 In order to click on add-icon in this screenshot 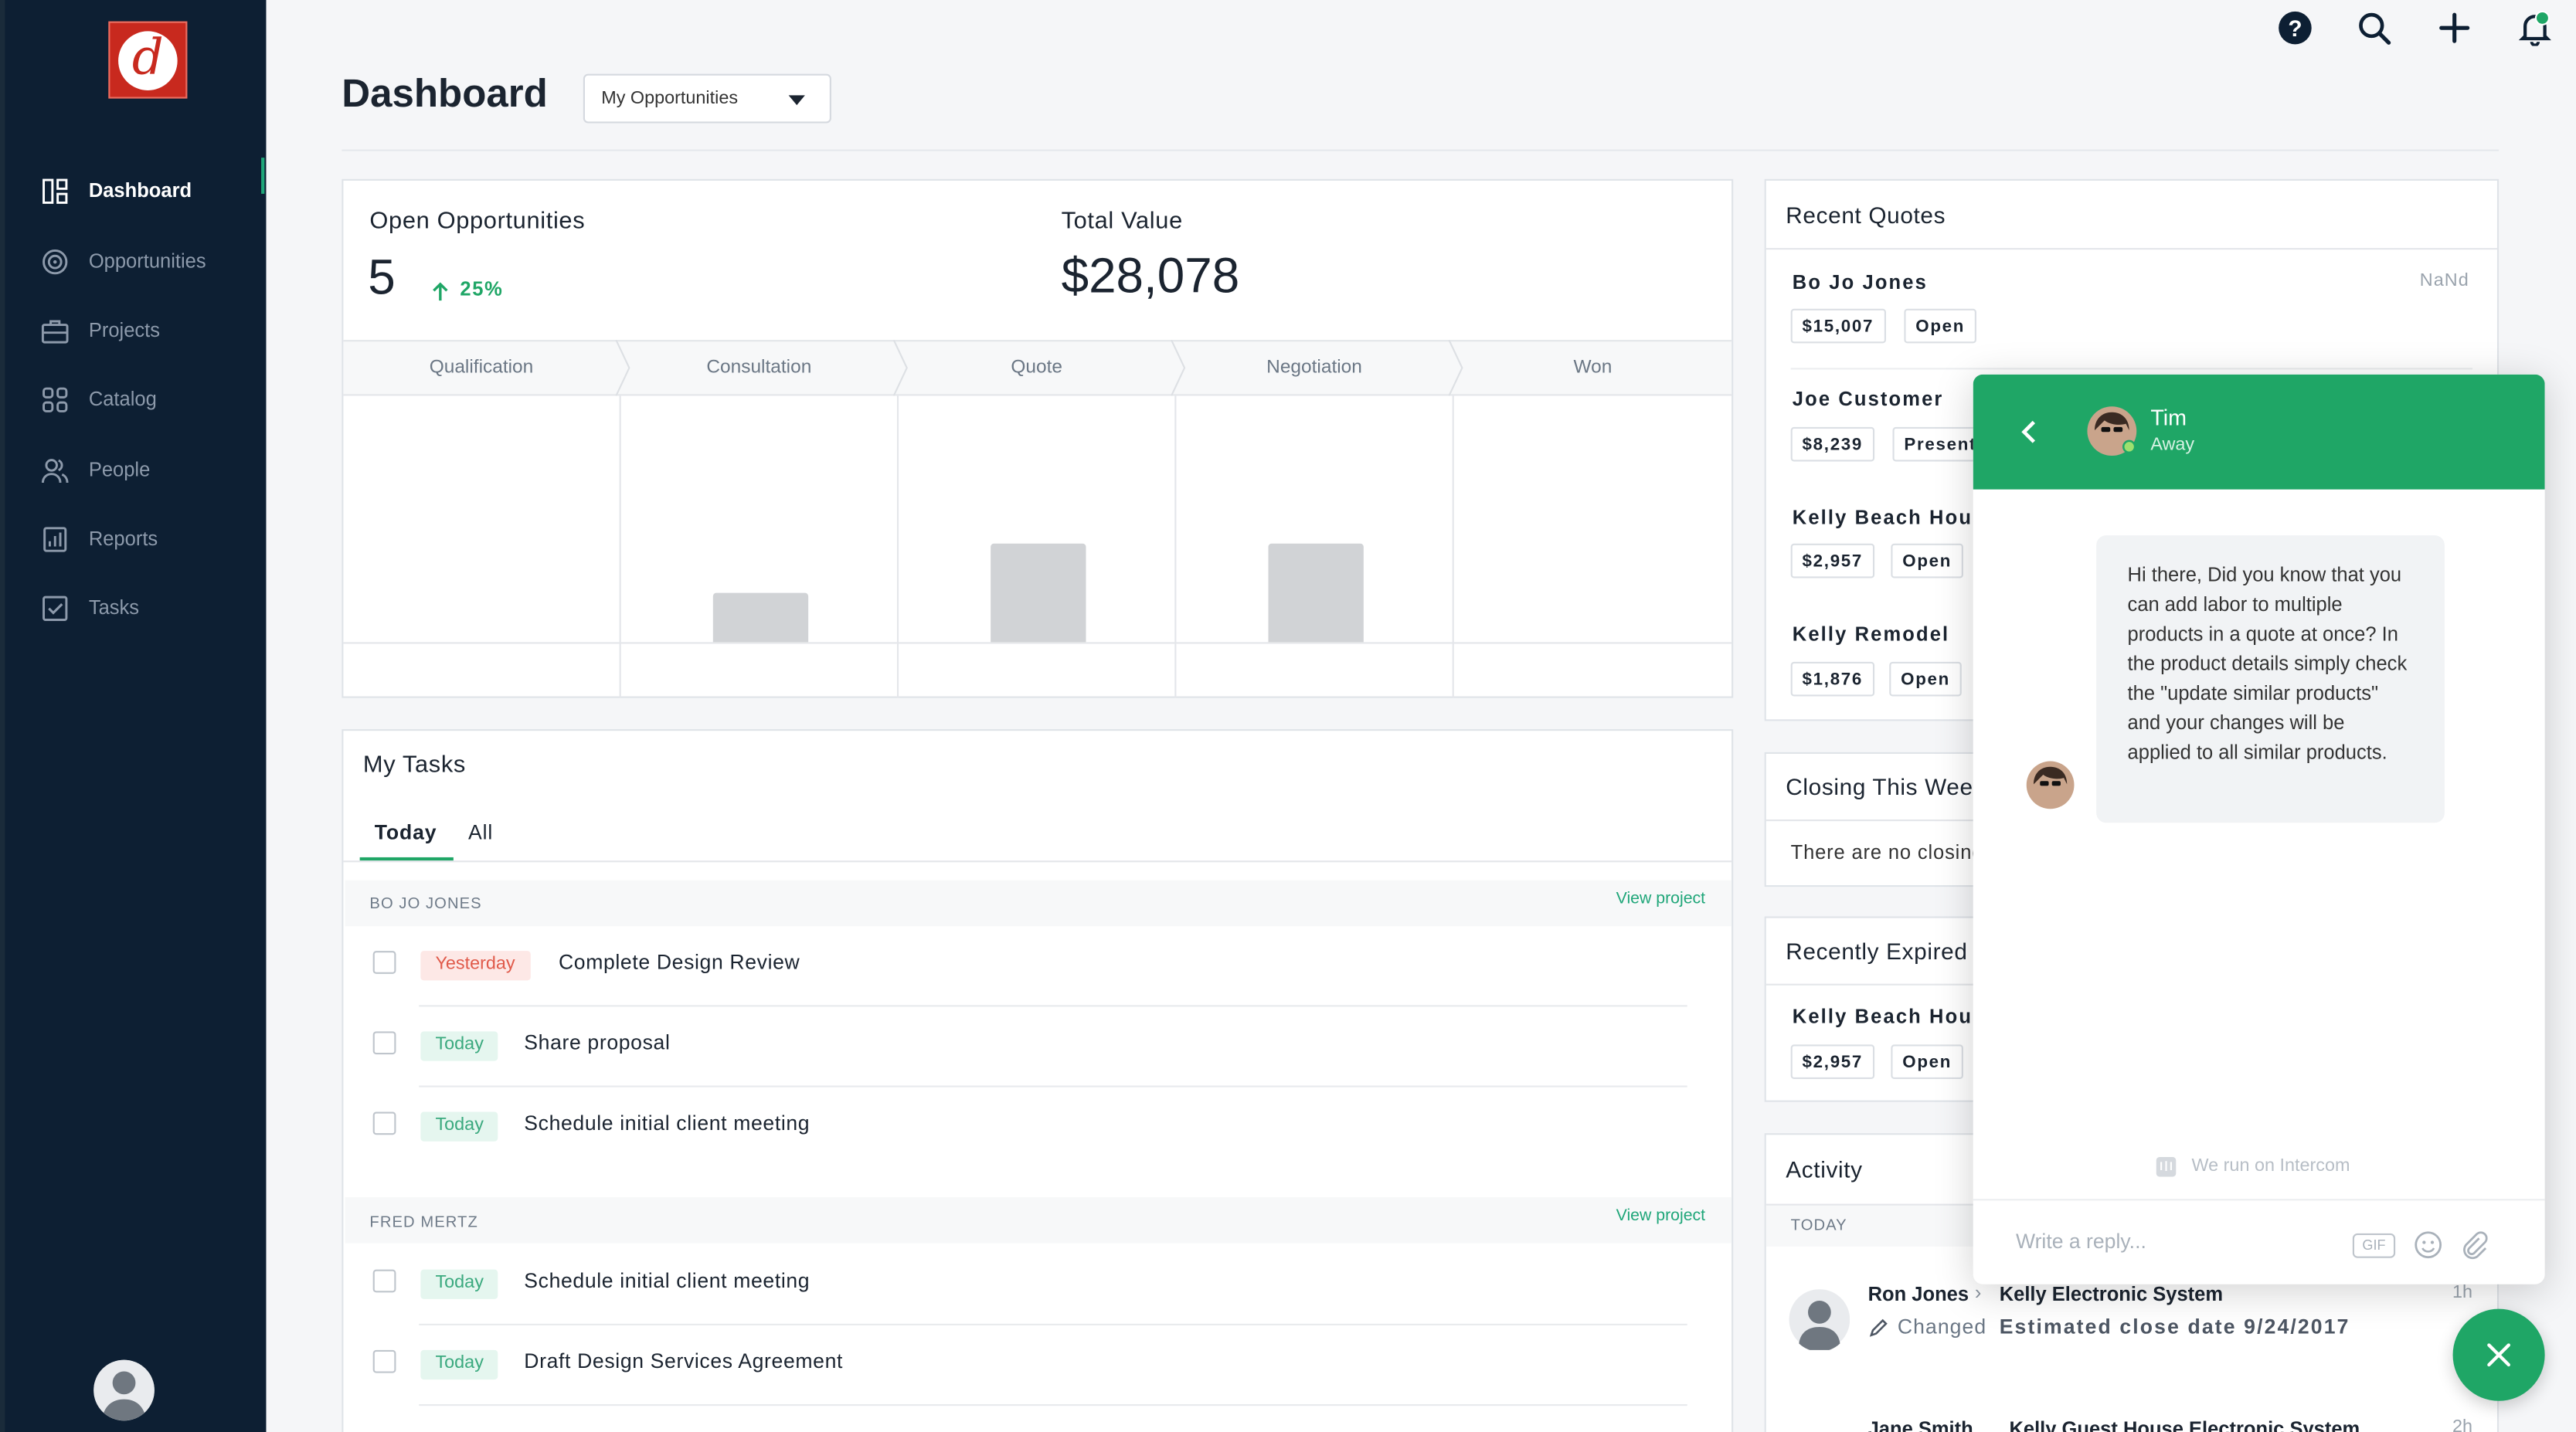, I will do `click(2454, 28)`.